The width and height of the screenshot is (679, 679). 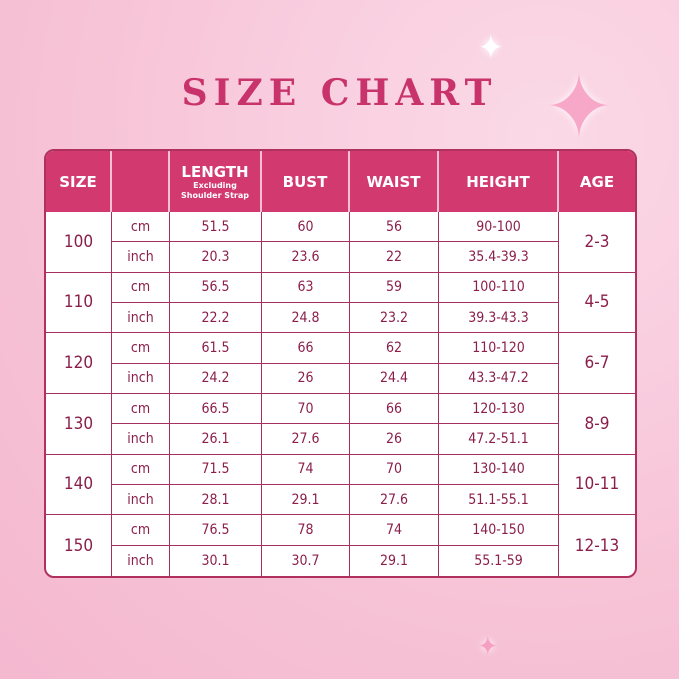 What do you see at coordinates (79, 363) in the screenshot?
I see `size-cell: 120` at bounding box center [79, 363].